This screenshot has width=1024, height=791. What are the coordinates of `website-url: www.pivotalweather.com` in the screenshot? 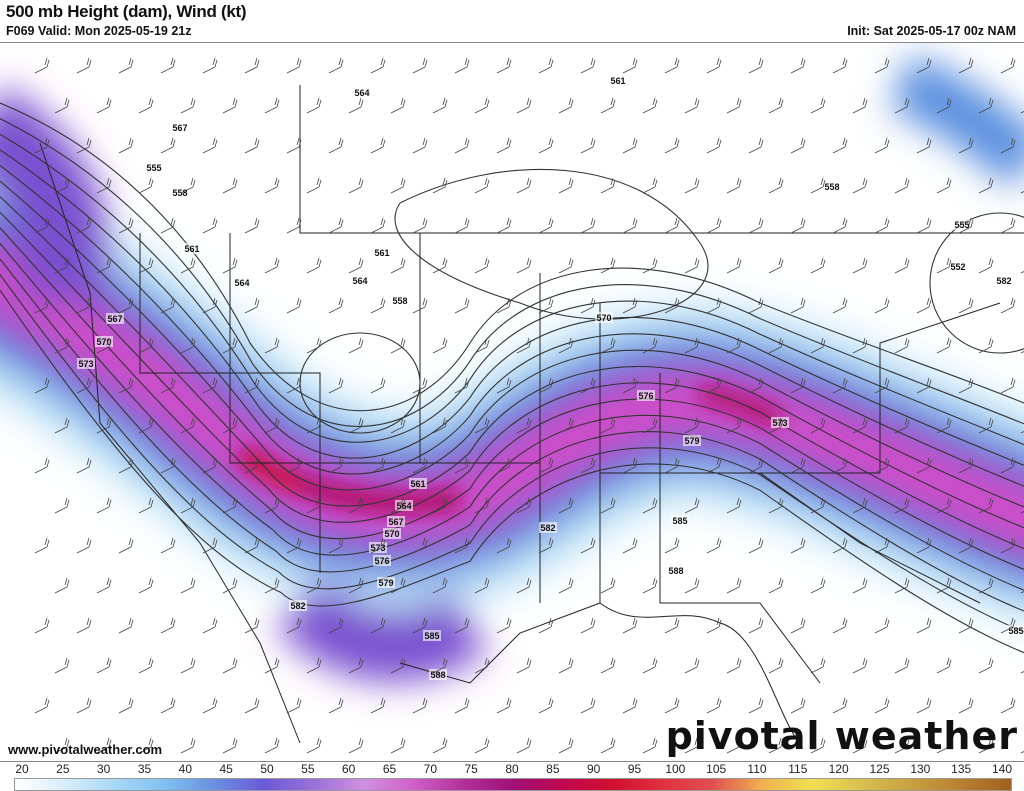 It's located at (85, 749).